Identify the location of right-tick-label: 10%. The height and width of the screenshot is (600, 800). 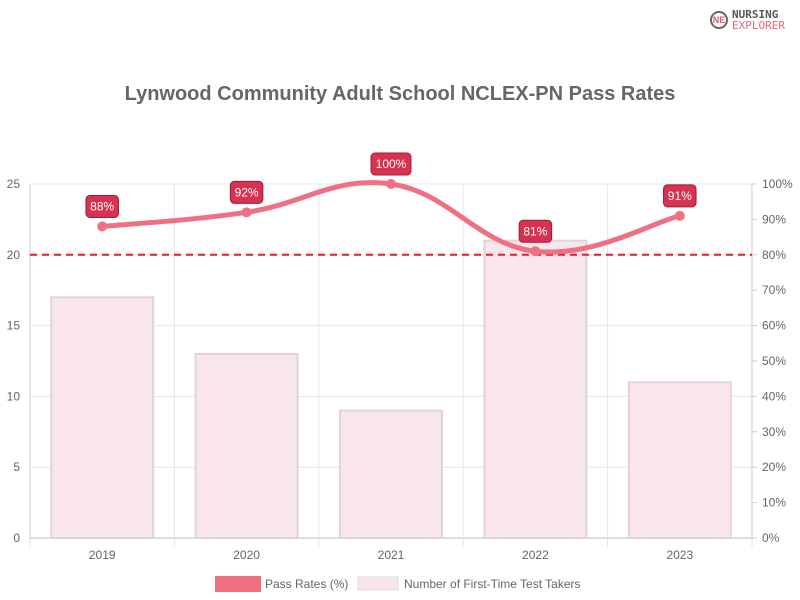
(774, 503).